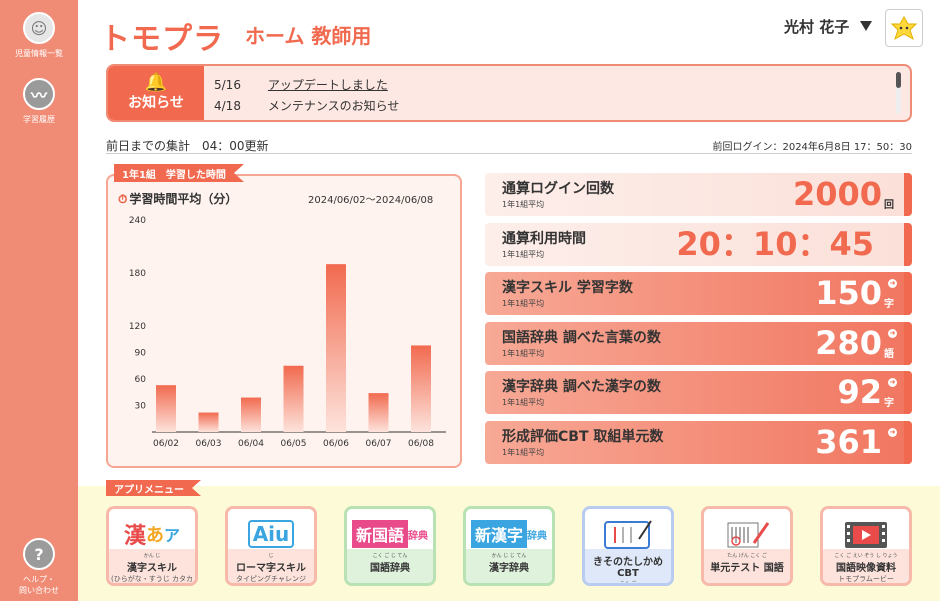  What do you see at coordinates (39, 53) in the screenshot?
I see `sidebar-item-label: 児童情報一覧` at bounding box center [39, 53].